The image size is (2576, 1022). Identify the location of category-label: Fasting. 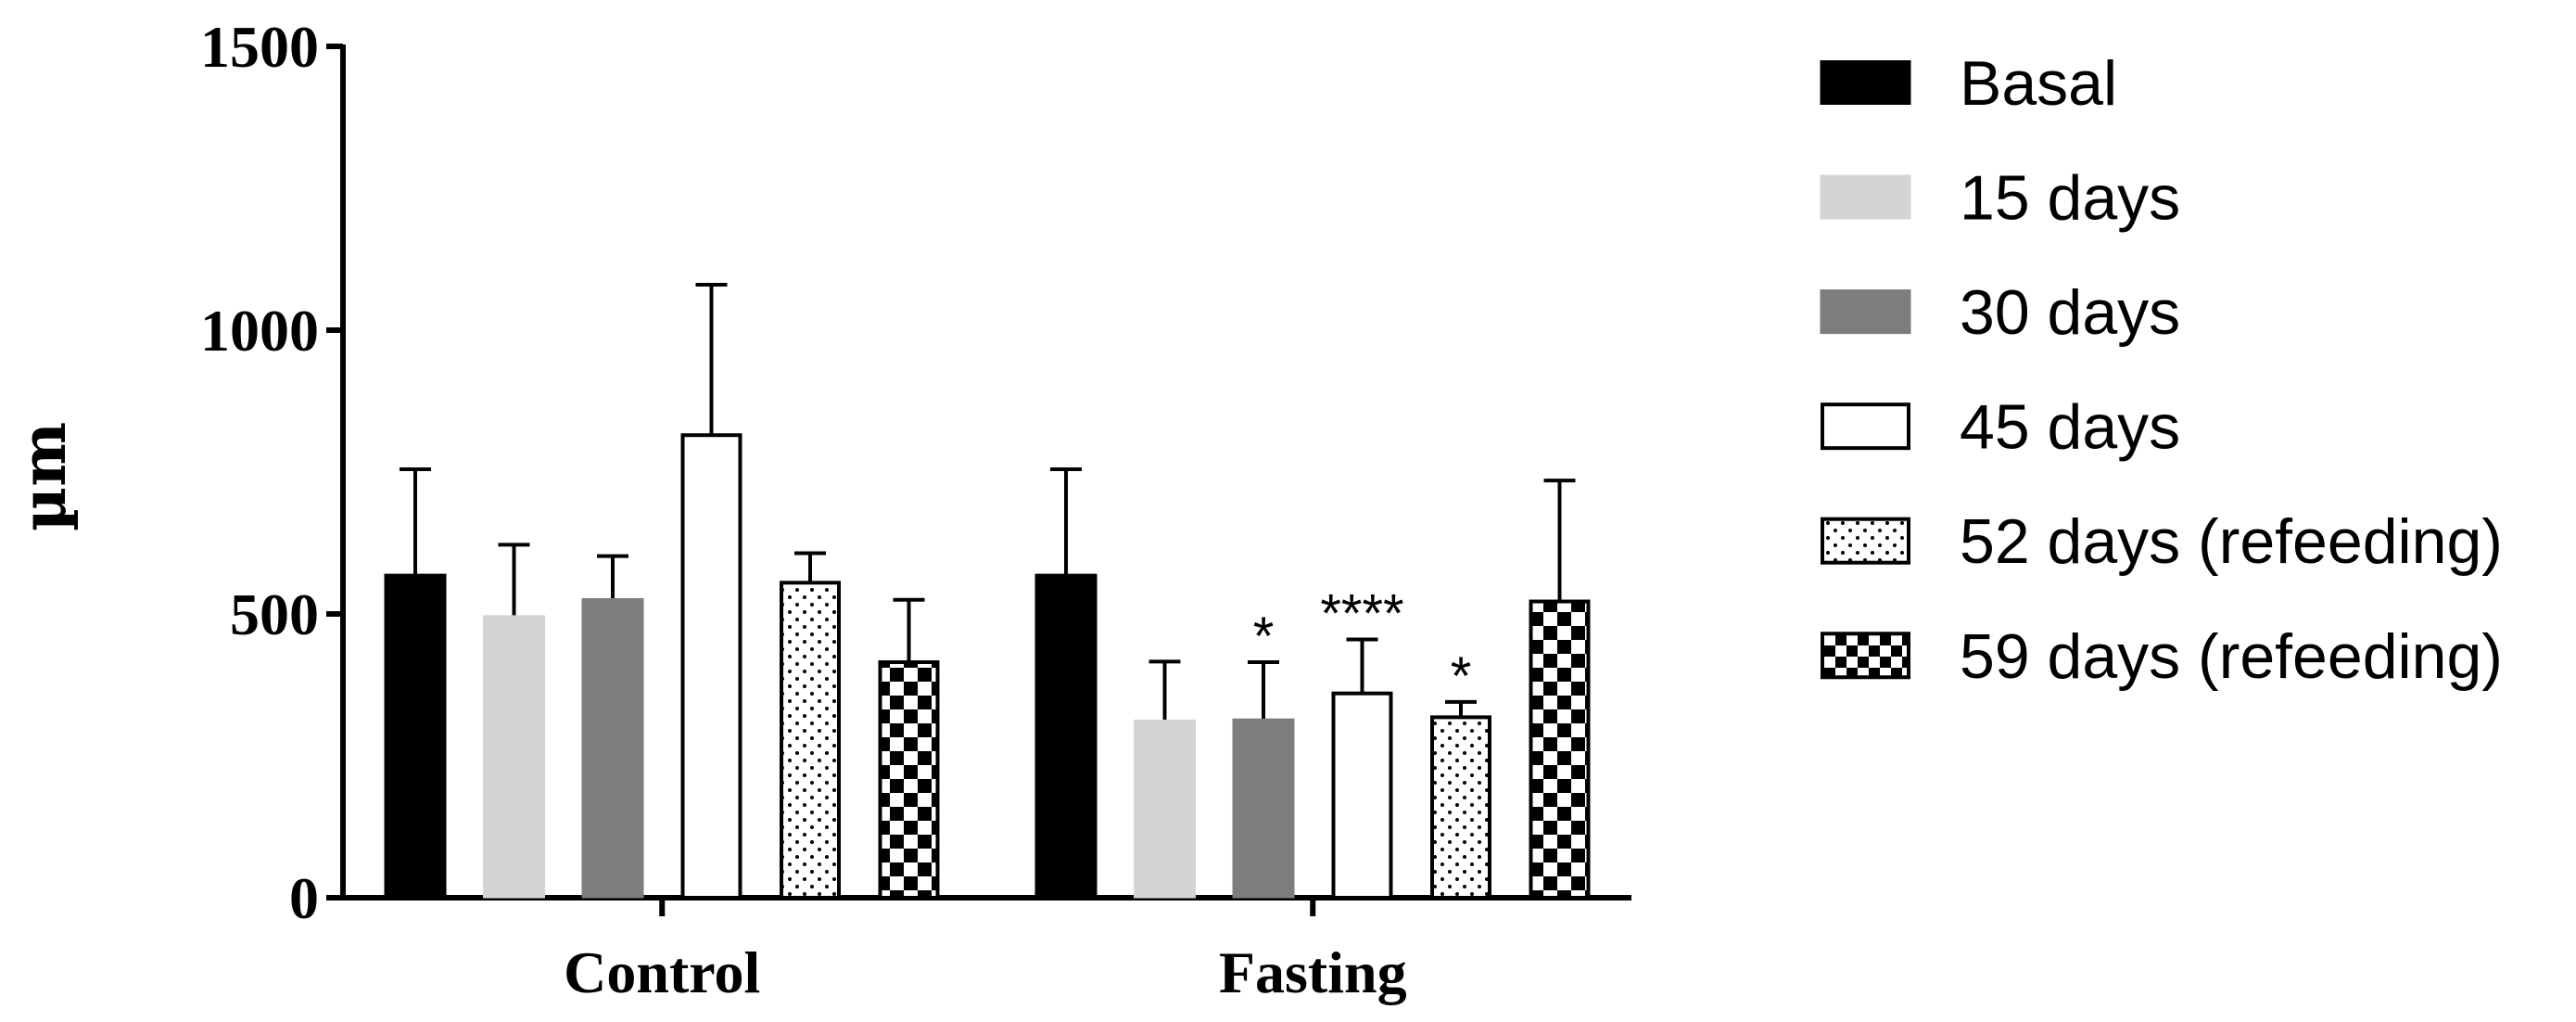
(1313, 972).